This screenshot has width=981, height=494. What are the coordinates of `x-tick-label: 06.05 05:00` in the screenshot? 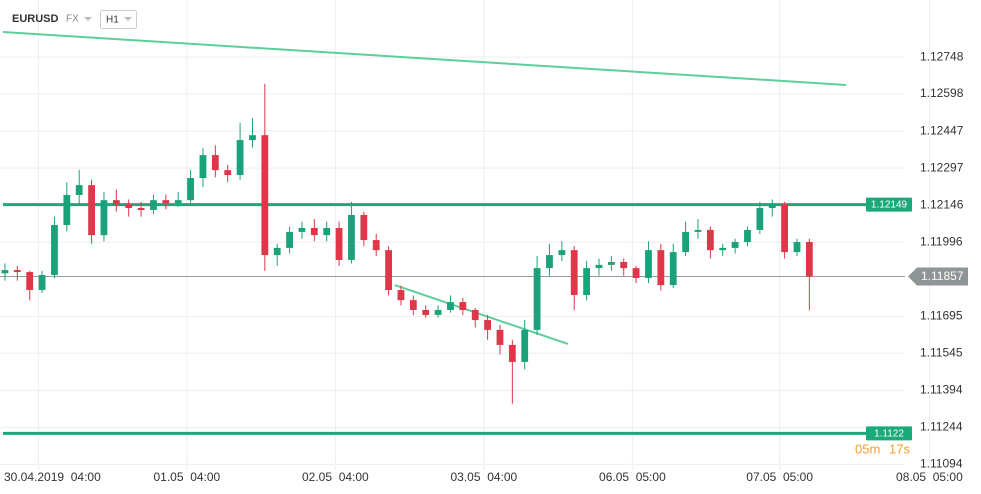 It's located at (632, 477).